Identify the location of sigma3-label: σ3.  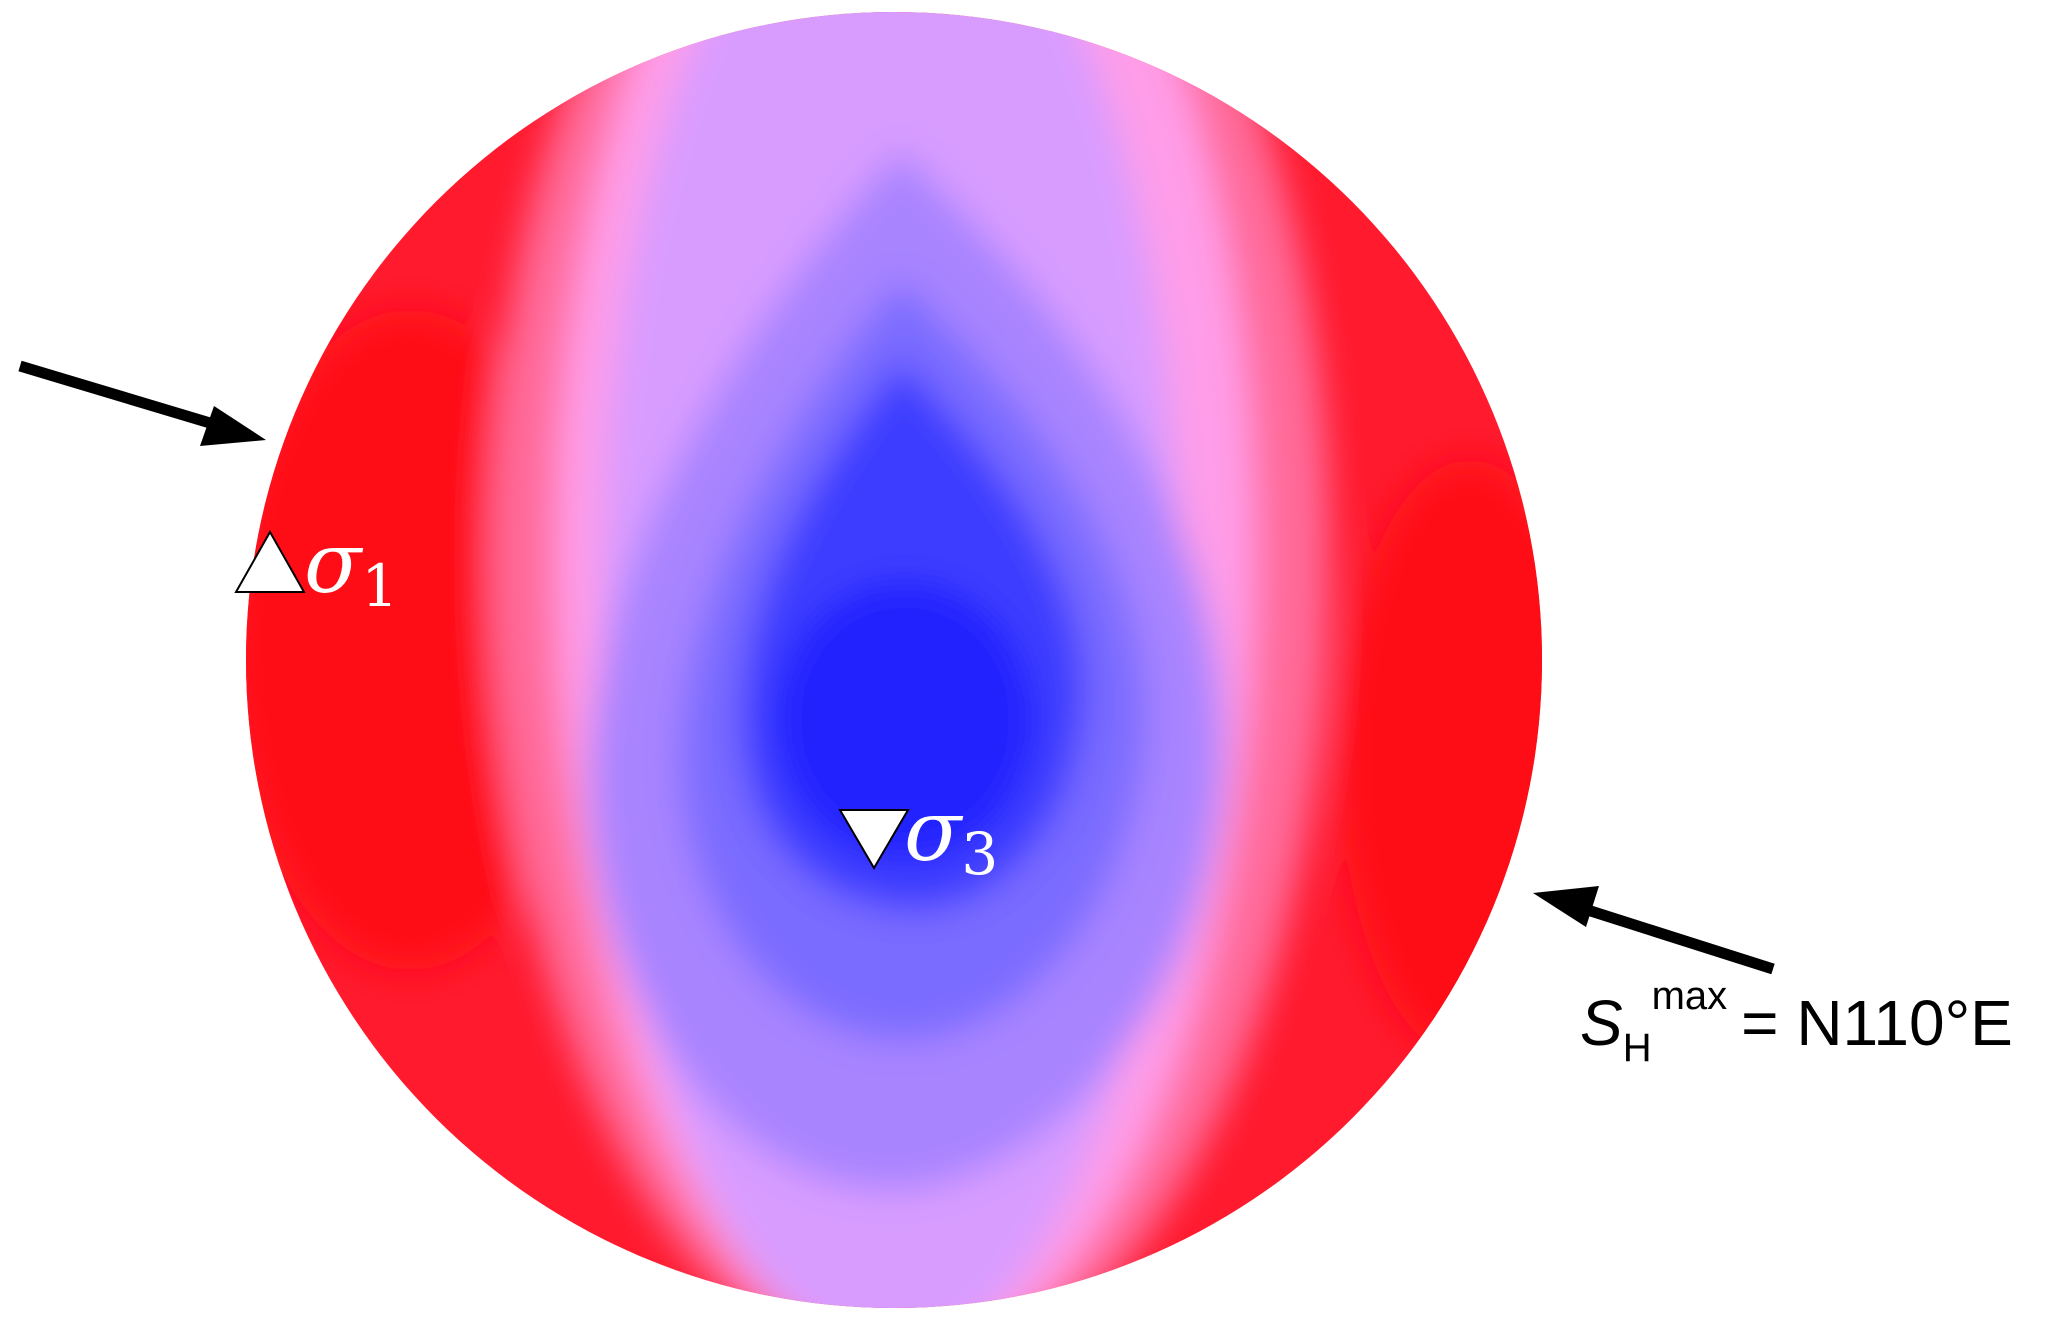
(951, 835).